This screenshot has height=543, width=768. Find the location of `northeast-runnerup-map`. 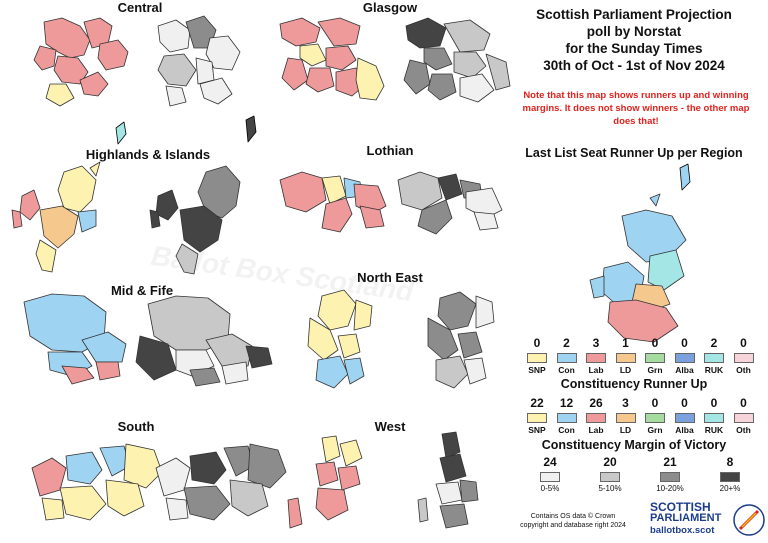

northeast-runnerup-map is located at coordinates (340, 339).